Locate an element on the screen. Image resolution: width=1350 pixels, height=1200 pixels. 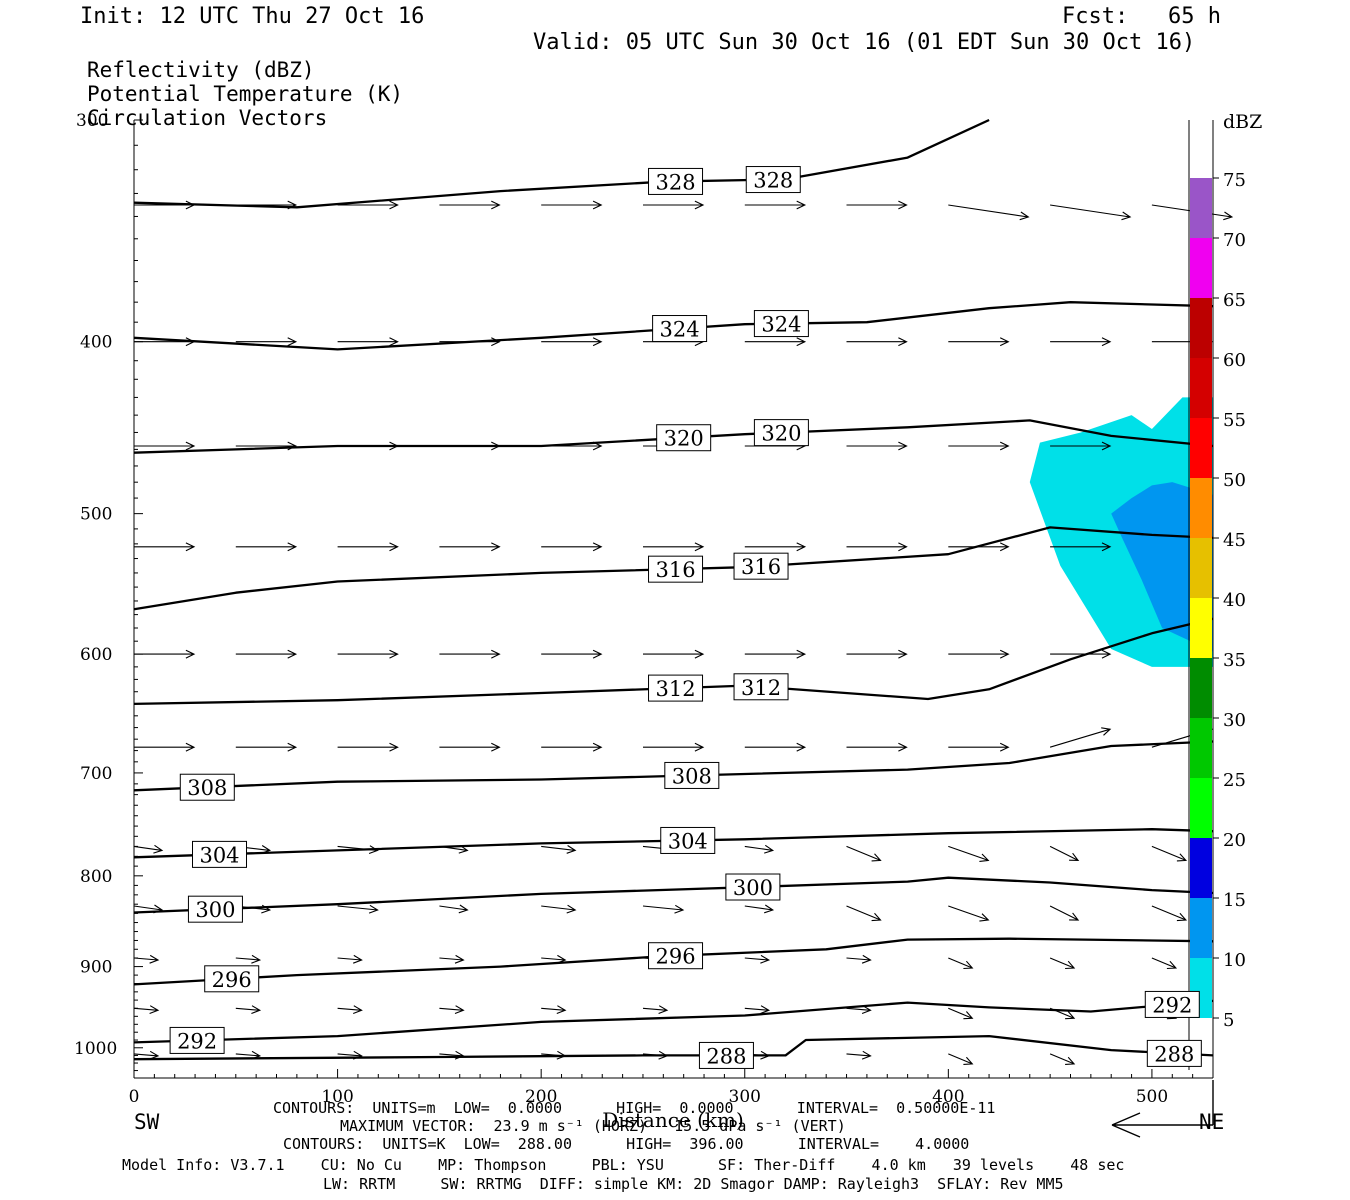
init-label: Init: 12 UTC Thu 27 Oct 16 is located at coordinates (252, 16).